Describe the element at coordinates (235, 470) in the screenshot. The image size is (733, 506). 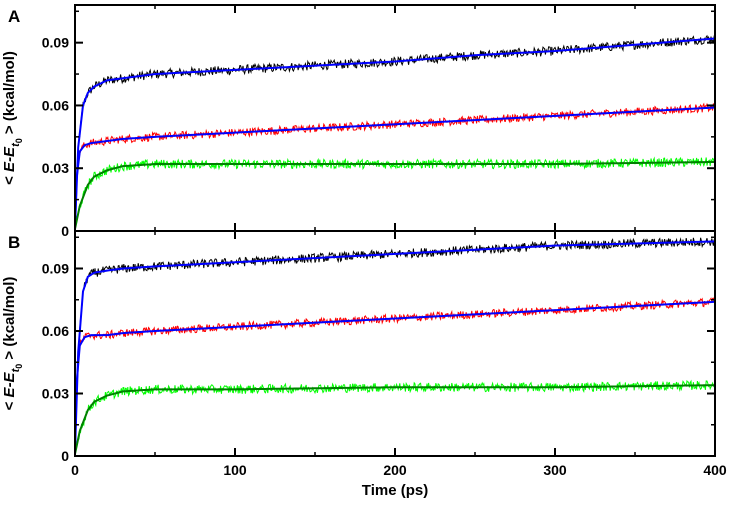
I see `x-tick-label: 100` at that location.